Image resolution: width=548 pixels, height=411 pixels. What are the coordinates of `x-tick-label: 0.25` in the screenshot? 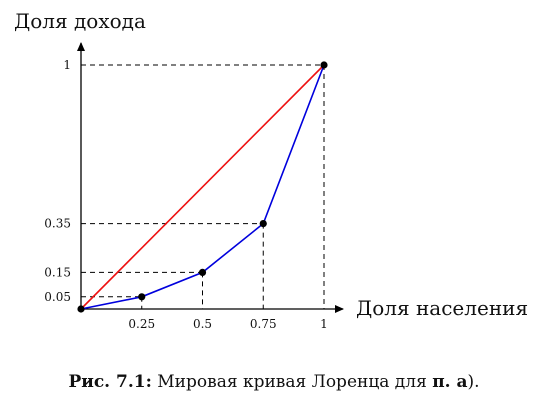 It's located at (141, 324).